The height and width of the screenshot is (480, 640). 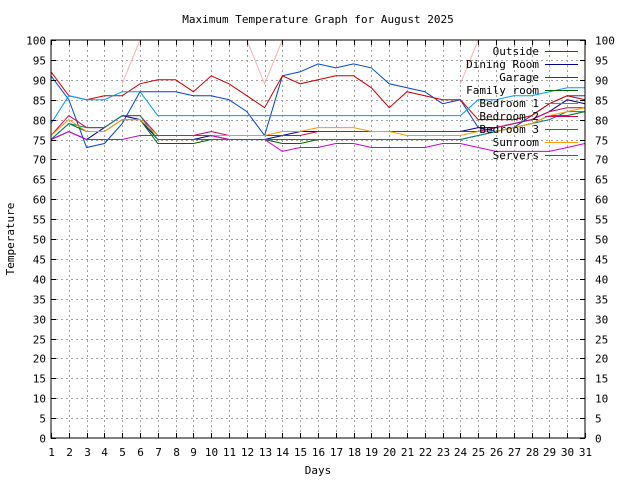 What do you see at coordinates (601, 280) in the screenshot?
I see `y-tick-label-right: 40` at bounding box center [601, 280].